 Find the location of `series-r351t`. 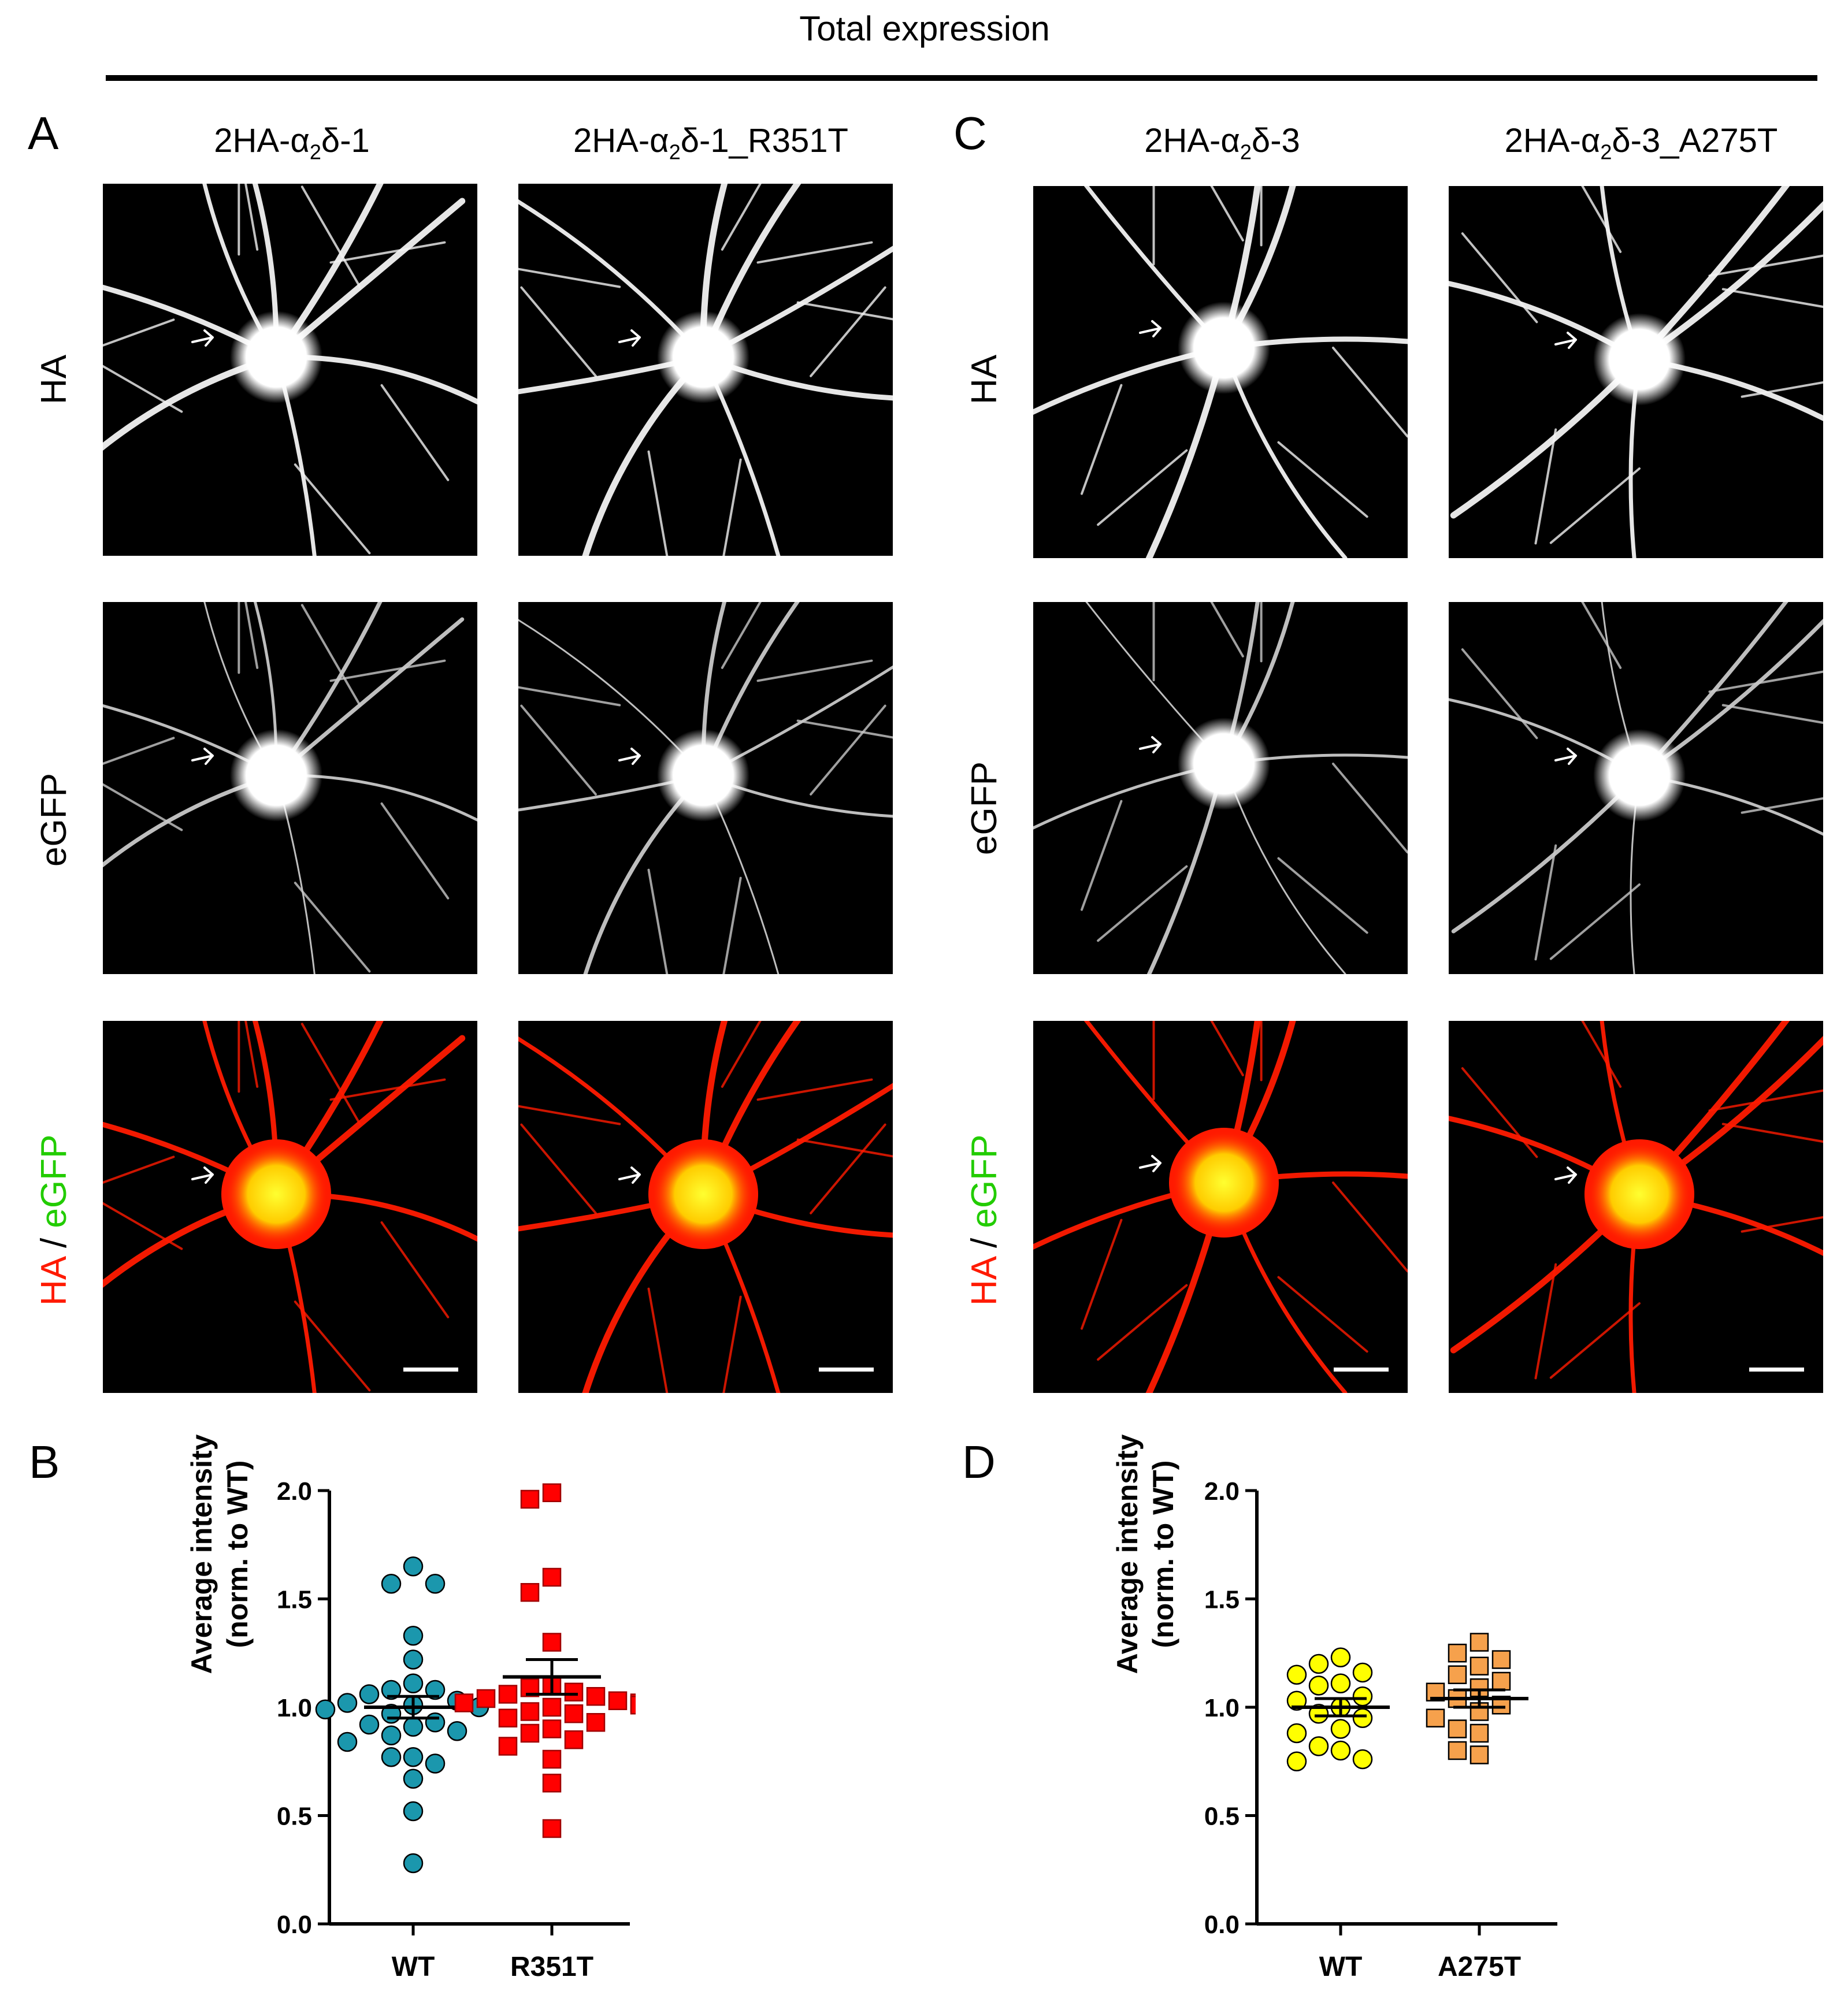

series-r351t is located at coordinates (545, 1660).